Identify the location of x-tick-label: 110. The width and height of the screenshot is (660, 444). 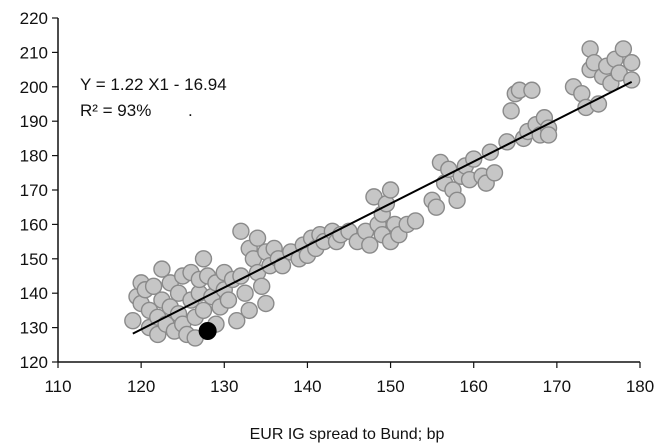
(57, 386).